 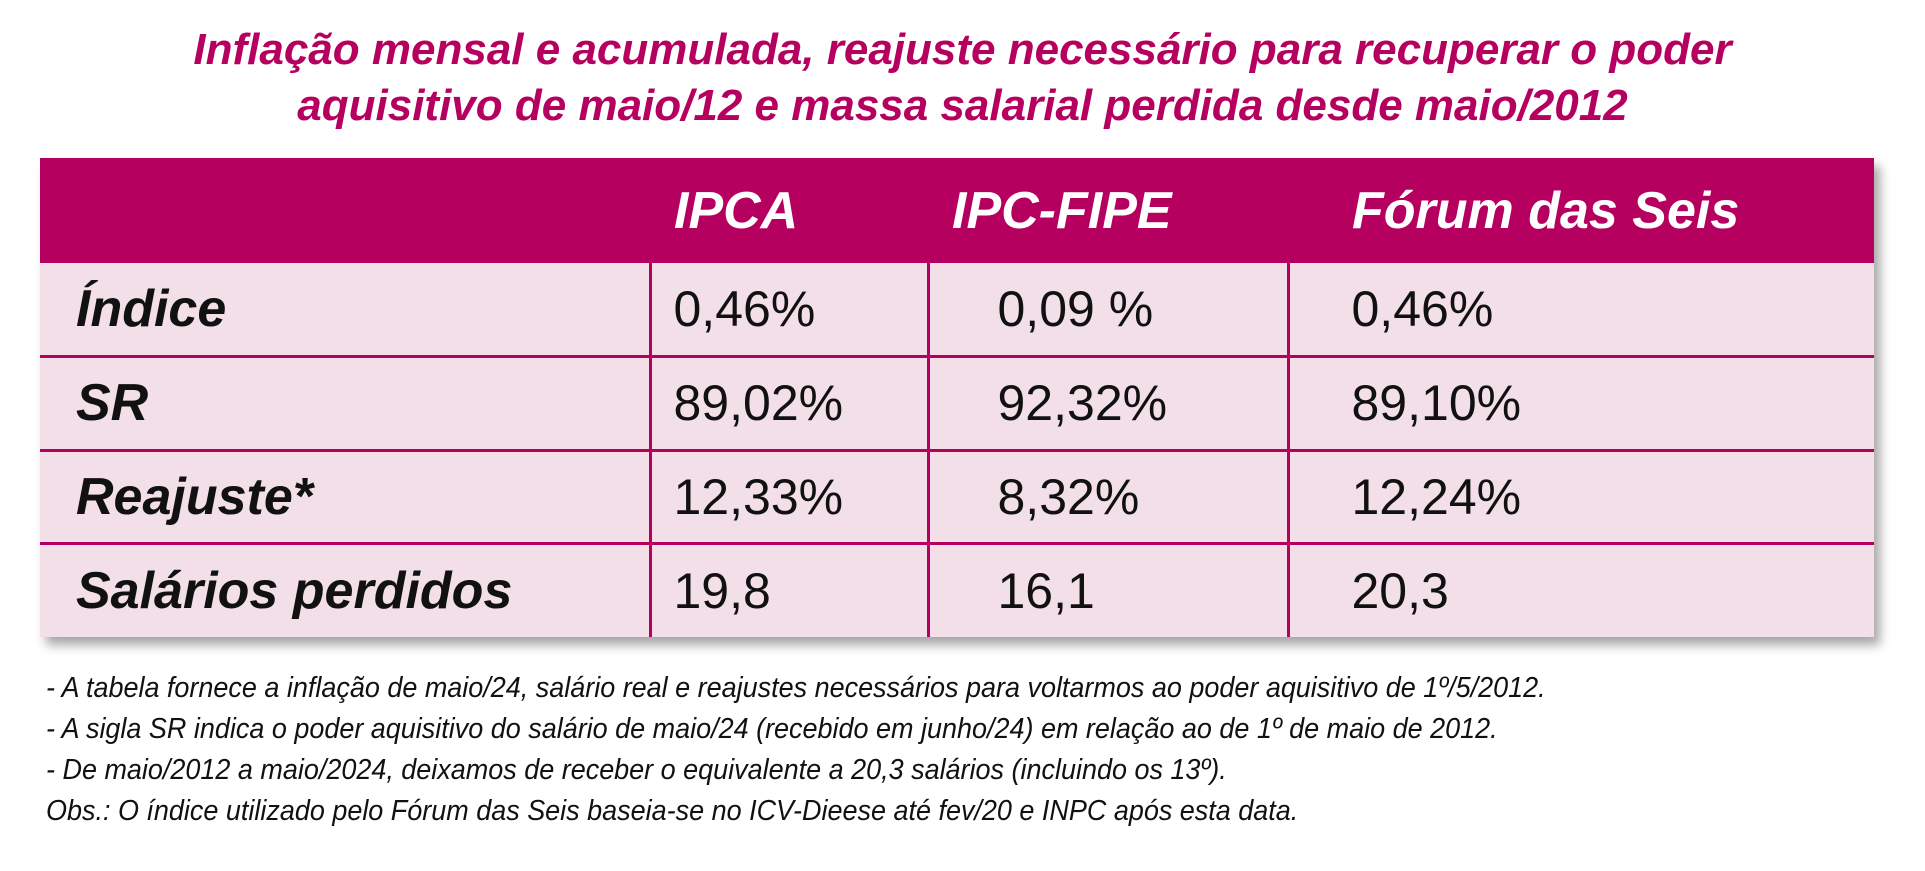 I want to click on header-ipc-fipe: IPC-FIPE, so click(x=1062, y=210).